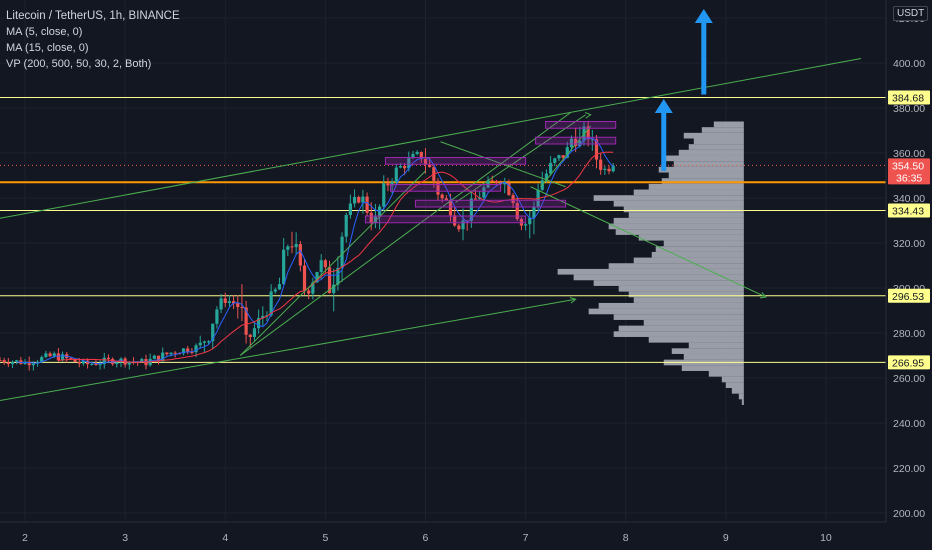 The width and height of the screenshot is (932, 550). I want to click on current-price-tag, so click(909, 171).